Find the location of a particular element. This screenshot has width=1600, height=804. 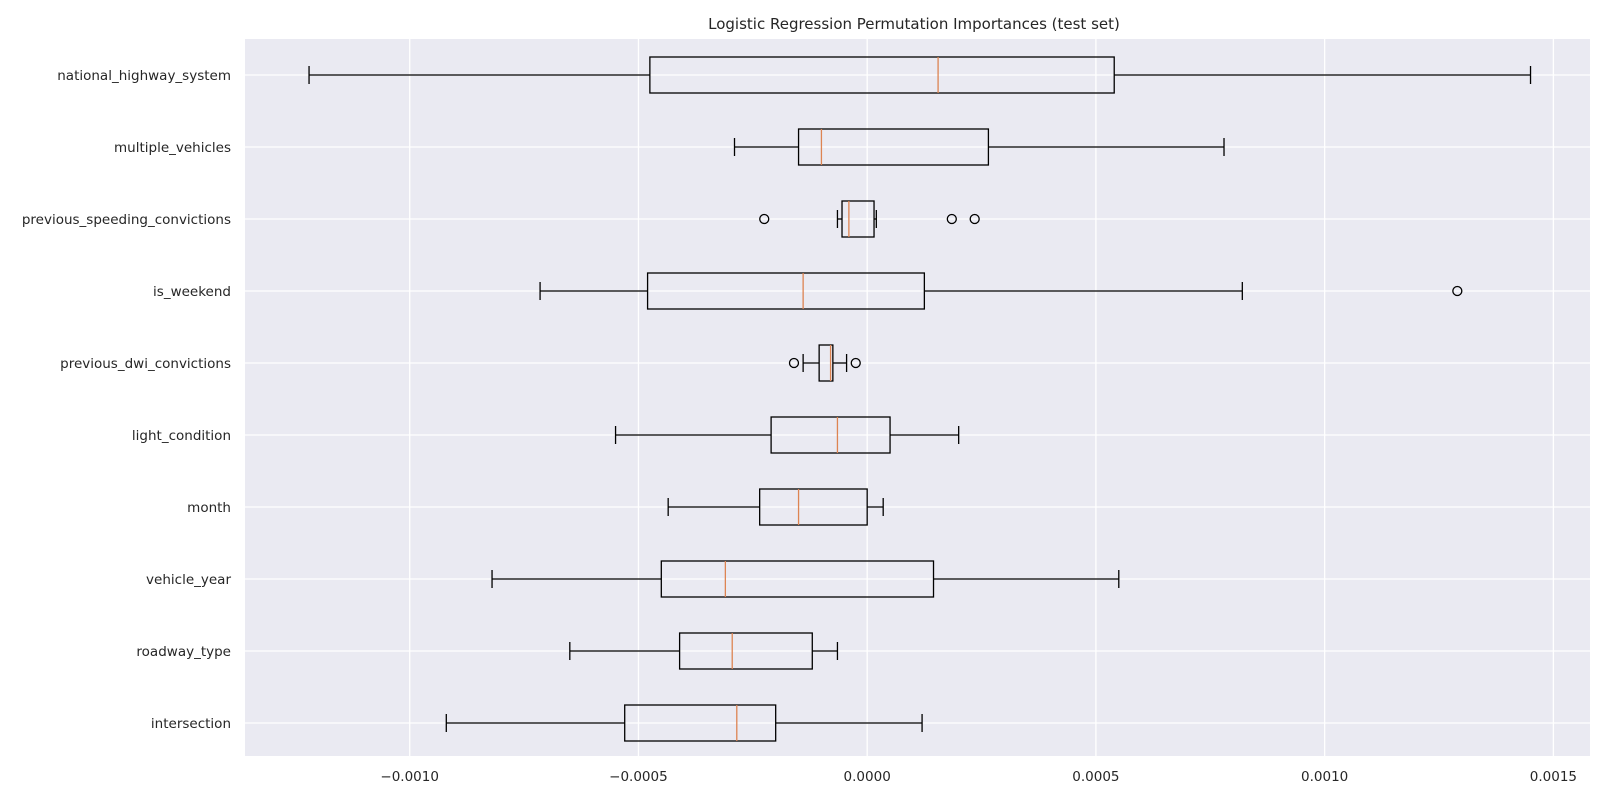

box-national-highway-system is located at coordinates (920, 75).